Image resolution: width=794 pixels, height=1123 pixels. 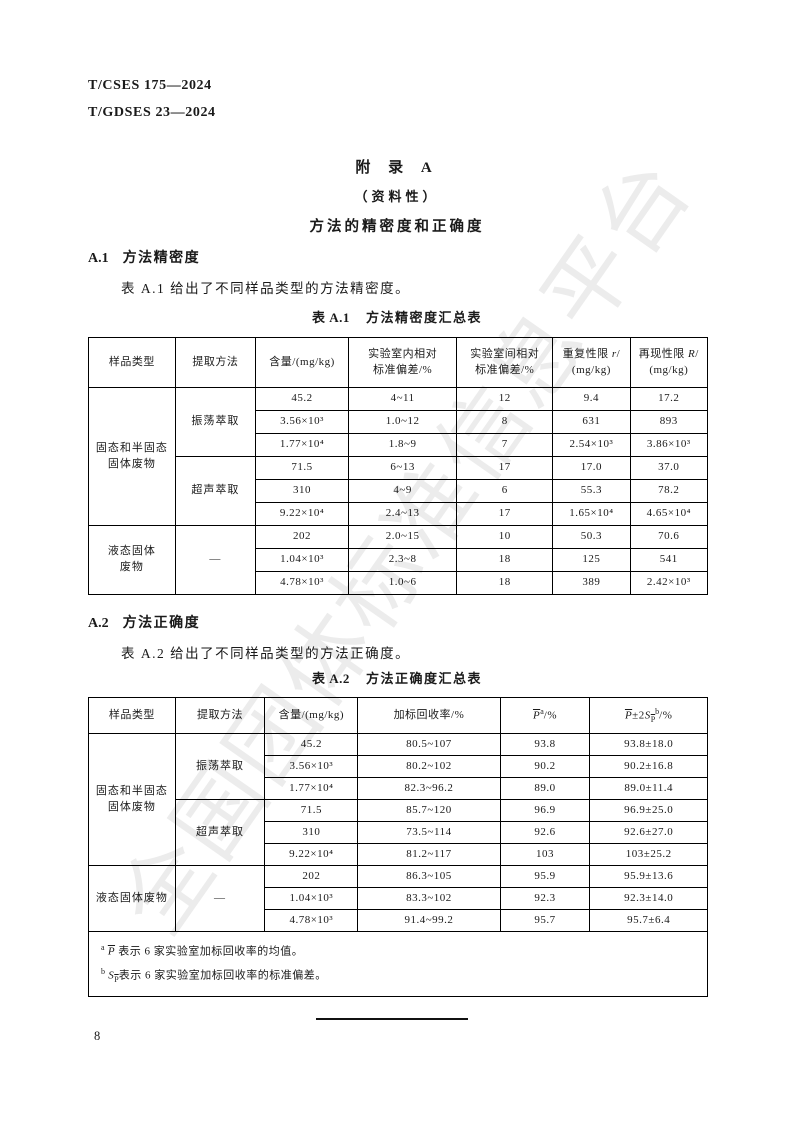 I want to click on column-header-confidence: P±2SPb/%, so click(x=648, y=715).